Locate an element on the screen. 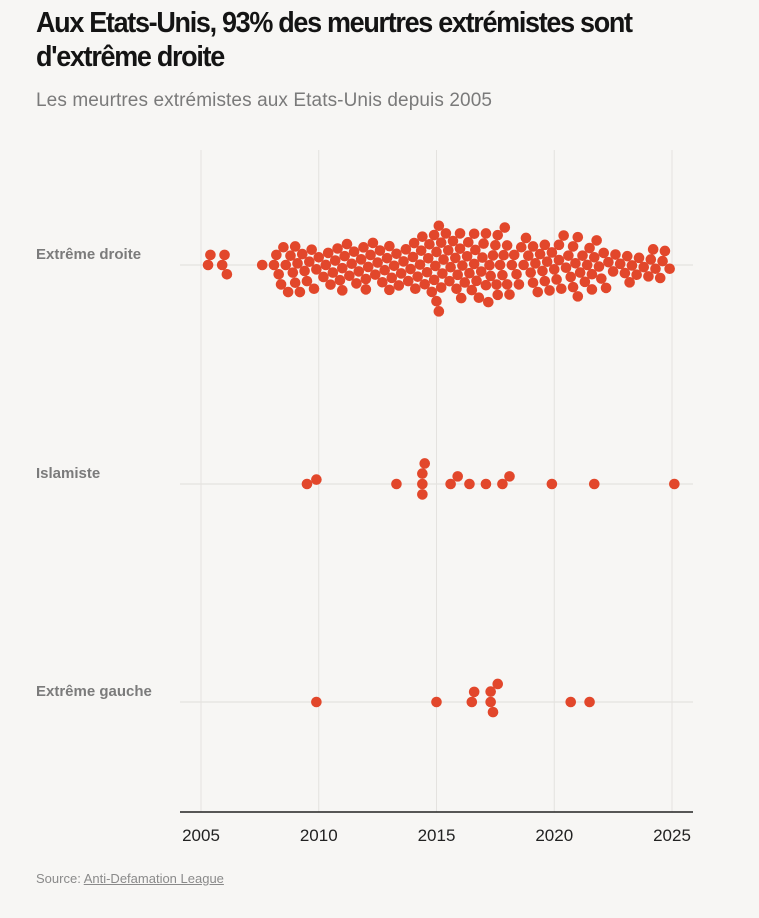 This screenshot has height=918, width=759. source-prefix: Source: is located at coordinates (60, 878).